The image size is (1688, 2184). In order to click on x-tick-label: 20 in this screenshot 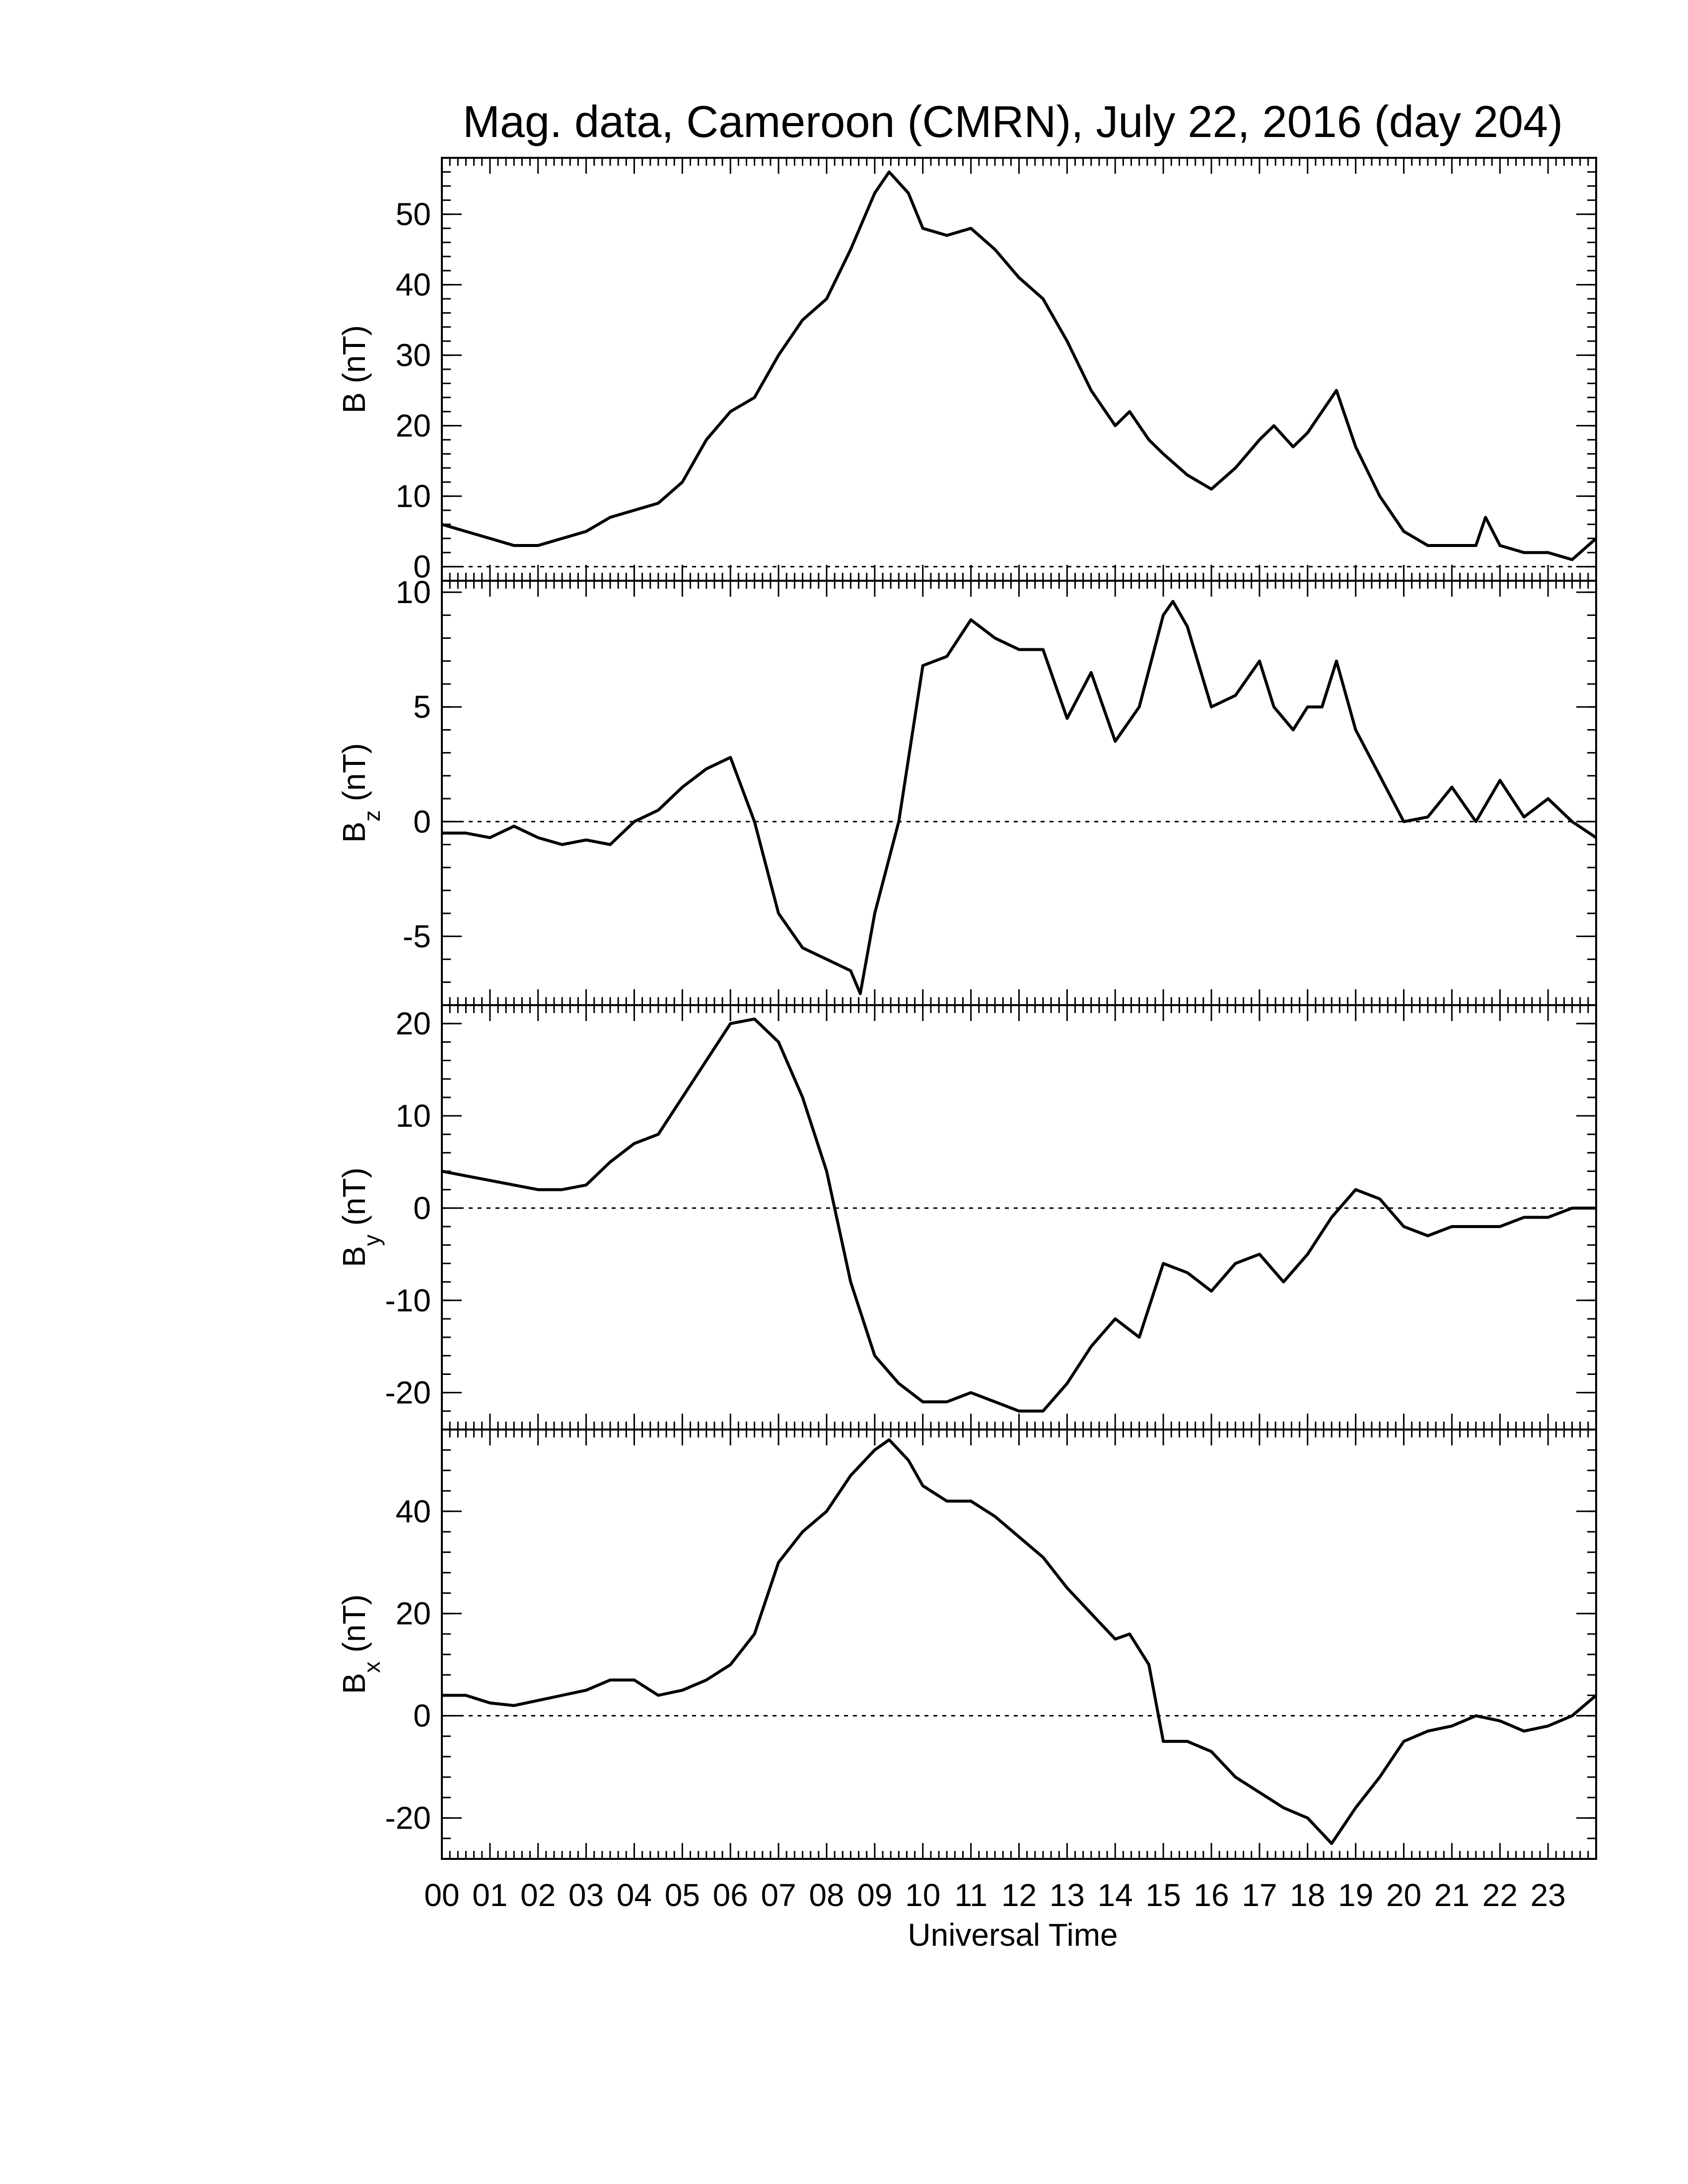, I will do `click(1403, 1895)`.